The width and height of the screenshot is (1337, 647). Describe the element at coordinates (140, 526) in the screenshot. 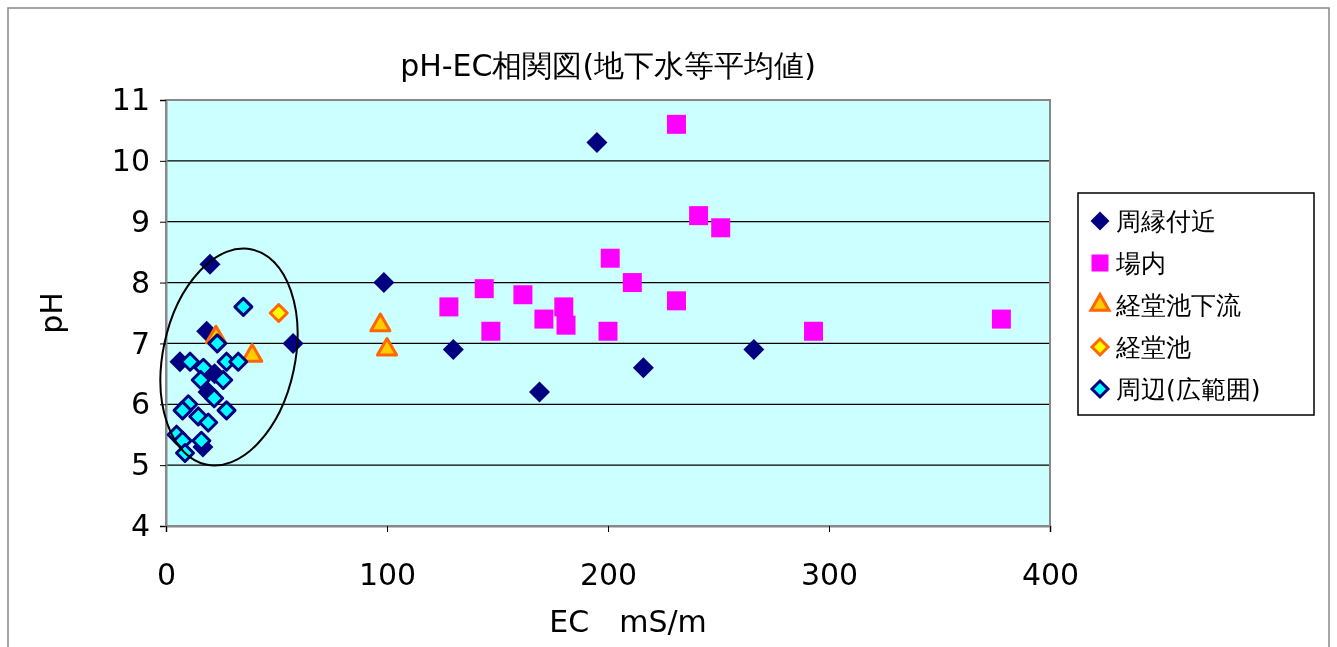

I see `y-tick-label: 4` at that location.